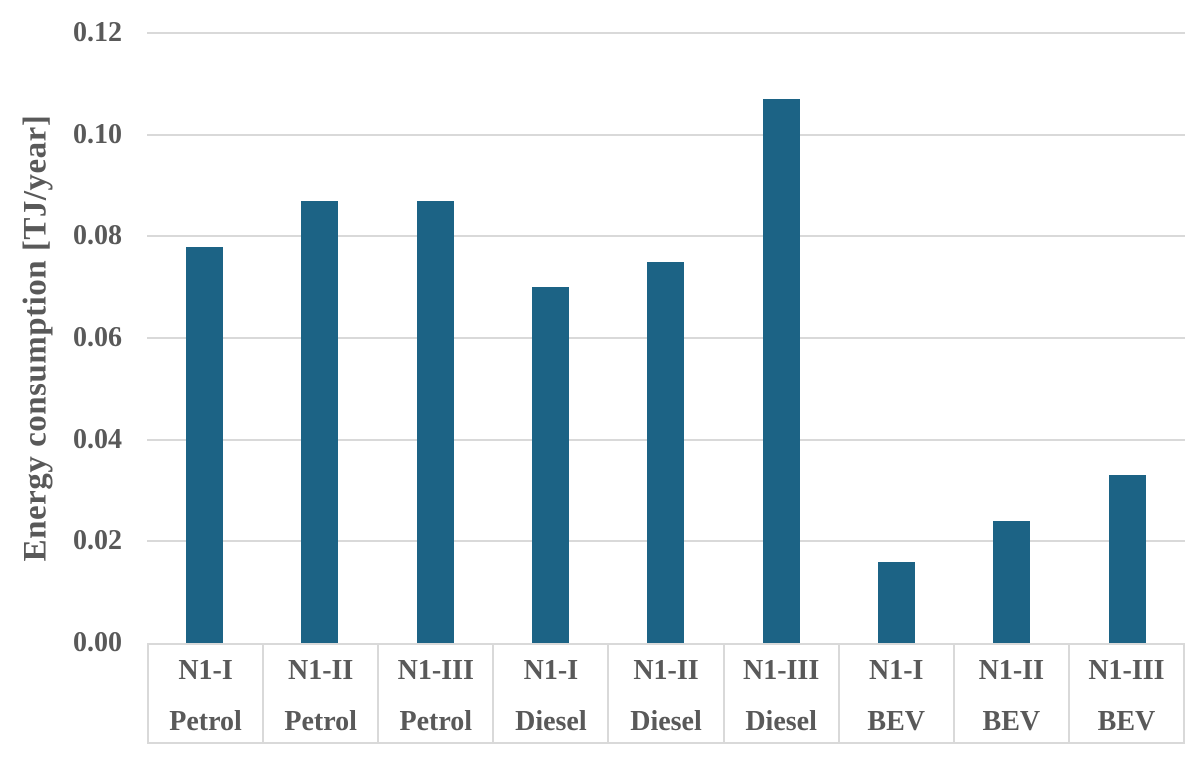  What do you see at coordinates (1127, 559) in the screenshot?
I see `bar-n1-iii-bev` at bounding box center [1127, 559].